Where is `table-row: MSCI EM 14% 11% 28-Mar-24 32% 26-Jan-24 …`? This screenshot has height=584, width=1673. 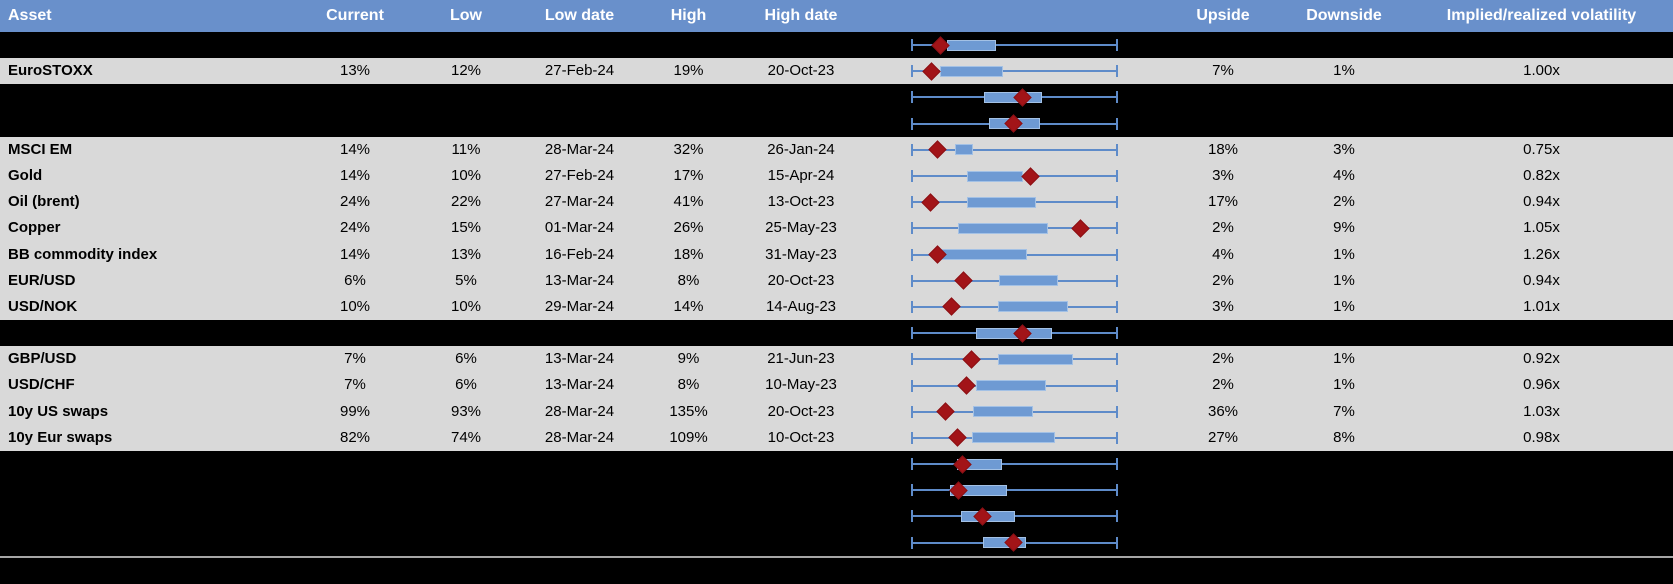 table-row: MSCI EM 14% 11% 28-Mar-24 32% 26-Jan-24 … is located at coordinates (836, 149).